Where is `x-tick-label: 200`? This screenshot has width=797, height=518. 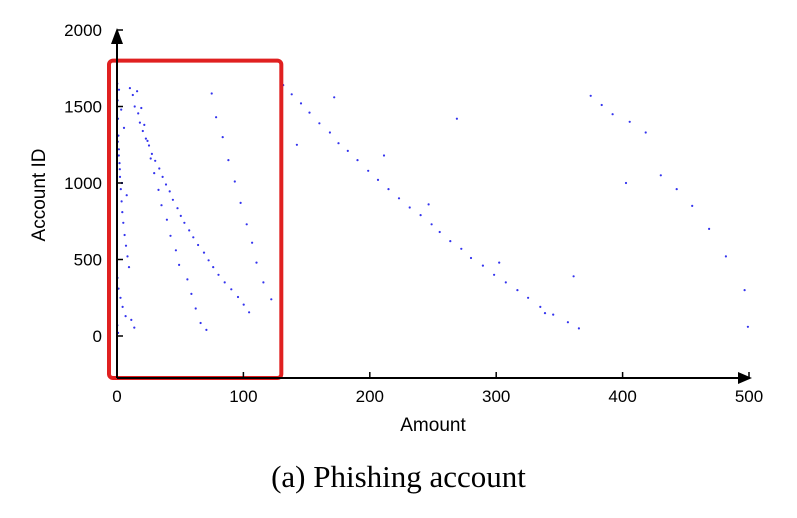
x-tick-label: 200 is located at coordinates (370, 396).